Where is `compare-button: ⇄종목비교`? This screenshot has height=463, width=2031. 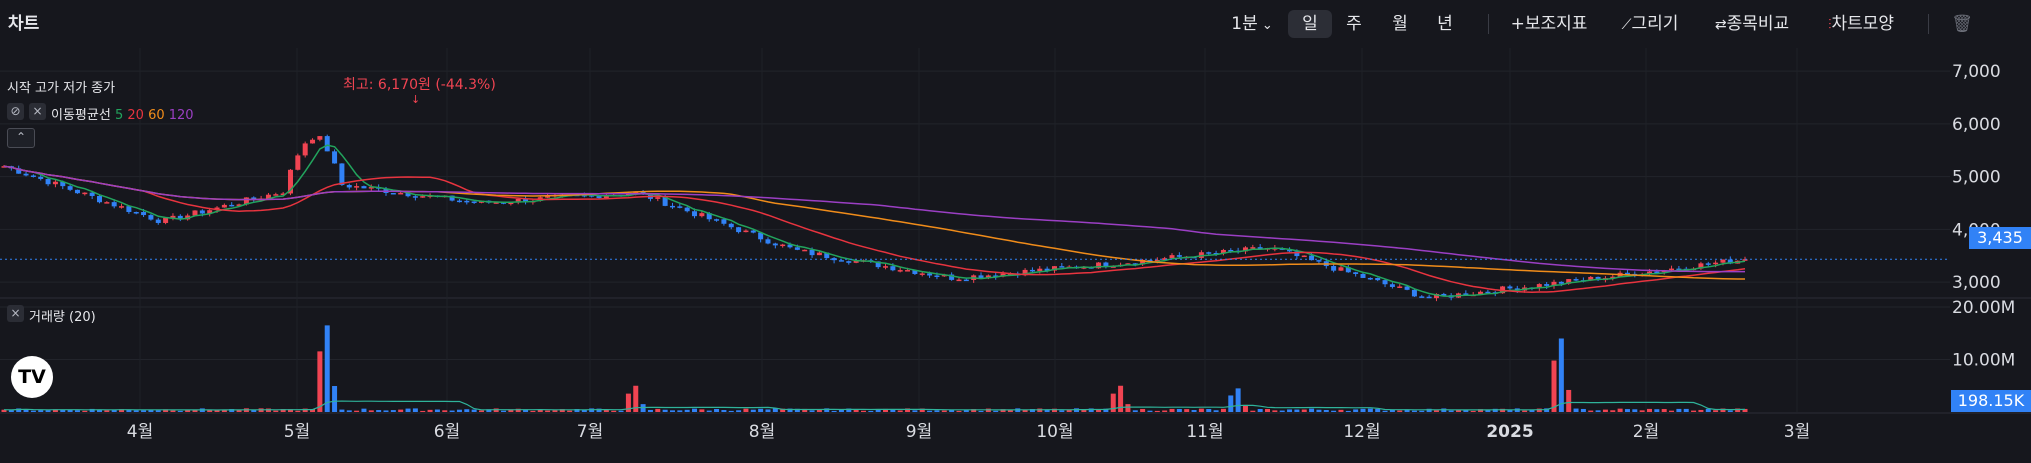
compare-button: ⇄종목비교 is located at coordinates (1752, 24).